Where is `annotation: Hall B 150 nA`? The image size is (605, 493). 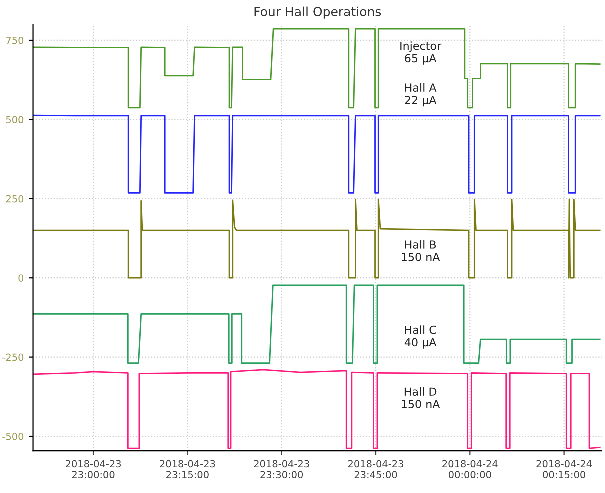 annotation: Hall B 150 nA is located at coordinates (421, 251).